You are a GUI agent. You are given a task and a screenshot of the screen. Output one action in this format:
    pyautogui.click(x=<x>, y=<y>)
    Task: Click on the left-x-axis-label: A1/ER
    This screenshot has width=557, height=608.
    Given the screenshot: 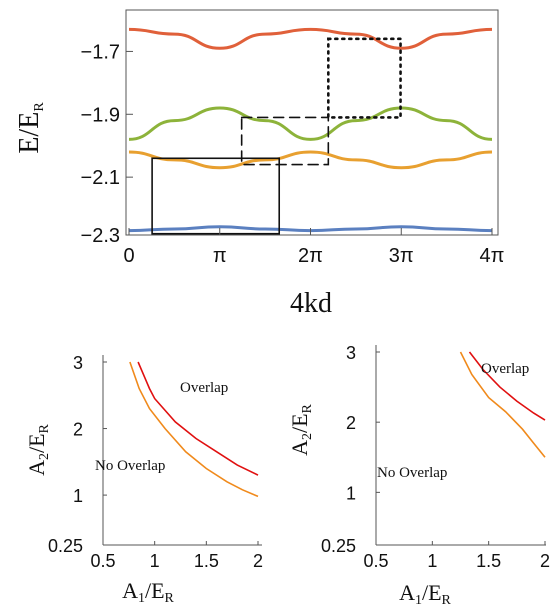 What is the action you would take?
    pyautogui.click(x=148, y=592)
    